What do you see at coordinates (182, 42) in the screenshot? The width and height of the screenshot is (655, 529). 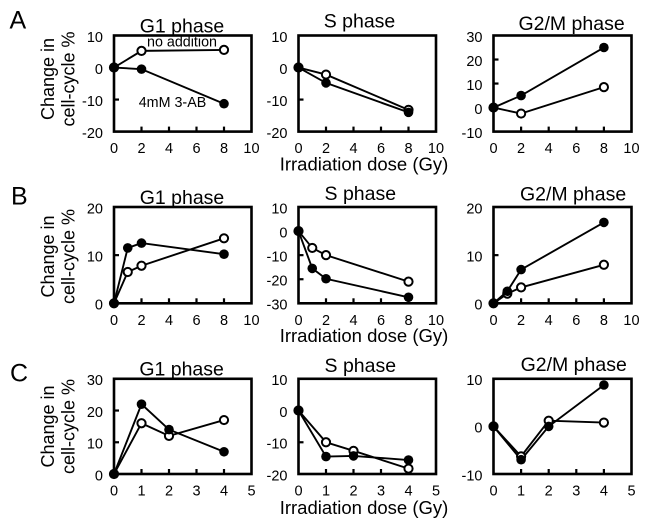 I see `svg-text: no addition` at bounding box center [182, 42].